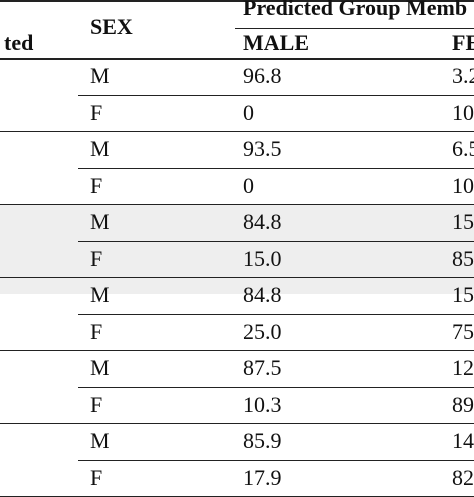 The image size is (474, 497). I want to click on top-rule, so click(237, 1).